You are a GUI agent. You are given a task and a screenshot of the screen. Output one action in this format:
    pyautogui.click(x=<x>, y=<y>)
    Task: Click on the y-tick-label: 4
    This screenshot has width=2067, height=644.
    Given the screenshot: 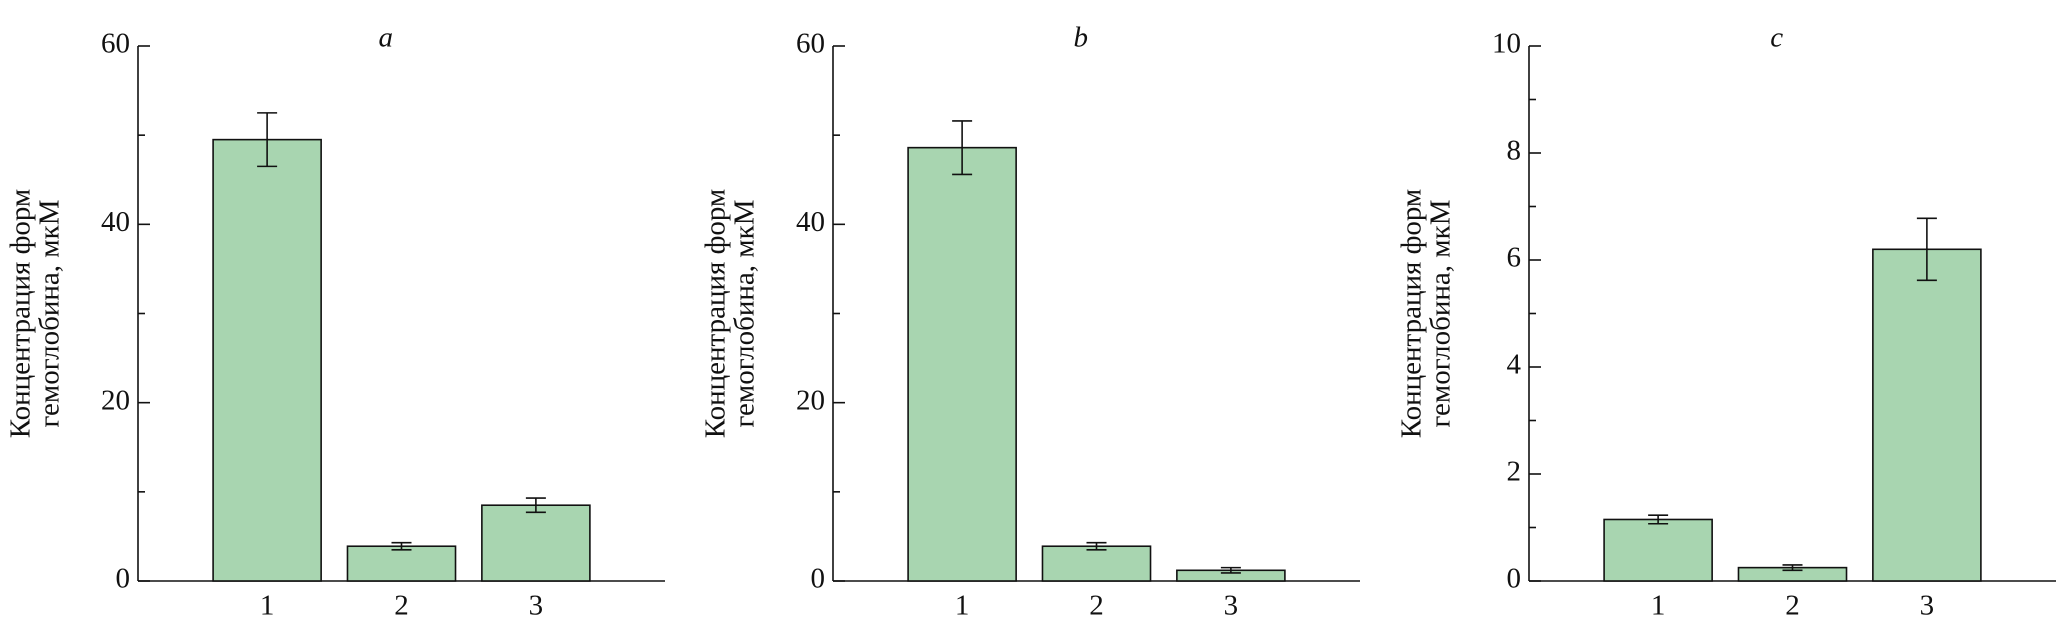 What is the action you would take?
    pyautogui.click(x=1514, y=365)
    